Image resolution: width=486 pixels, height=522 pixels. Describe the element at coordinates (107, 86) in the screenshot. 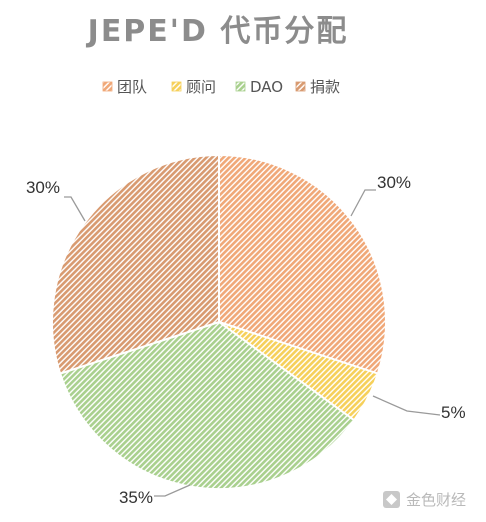

I see `legend-swatch-team` at that location.